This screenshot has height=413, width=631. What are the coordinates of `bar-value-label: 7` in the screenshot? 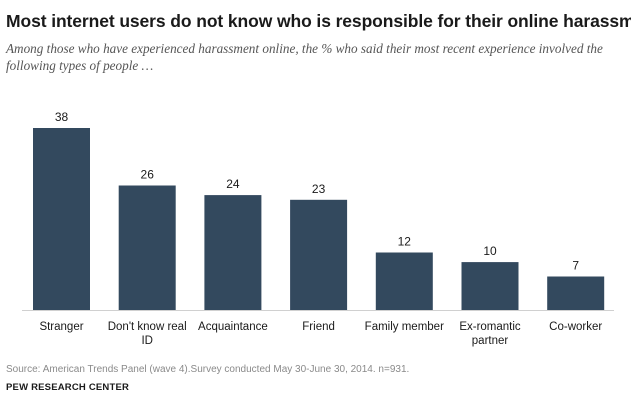 It's located at (575, 266).